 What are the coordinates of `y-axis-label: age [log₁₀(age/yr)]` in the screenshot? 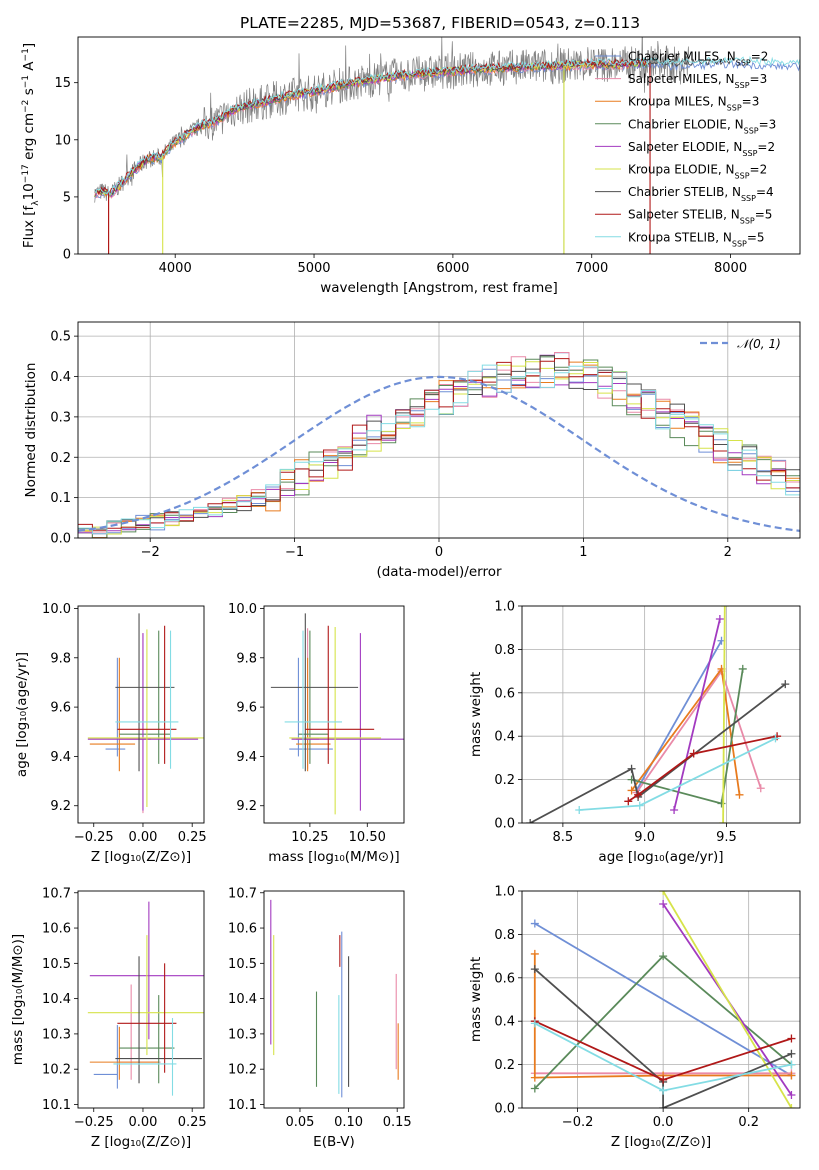 It's located at (22, 714).